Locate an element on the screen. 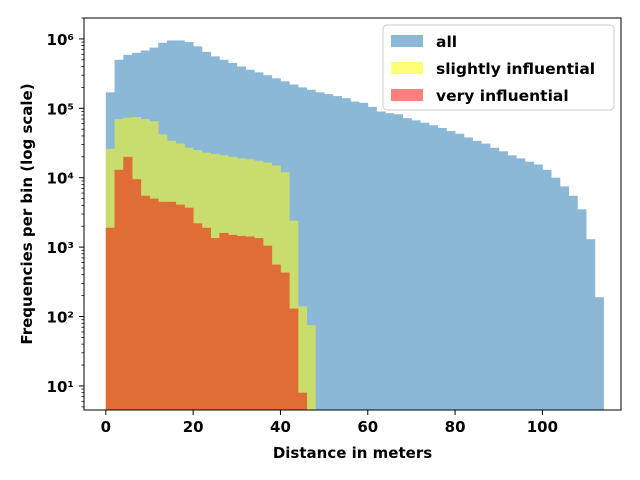 This screenshot has width=640, height=480. legend-label: slightly influential is located at coordinates (515, 69).